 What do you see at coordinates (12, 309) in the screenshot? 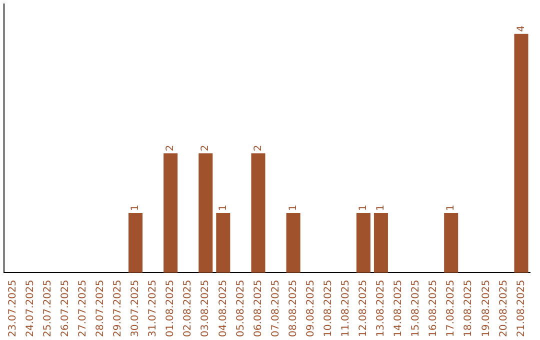
I see `x-tick-label: 23.07.2025` at bounding box center [12, 309].